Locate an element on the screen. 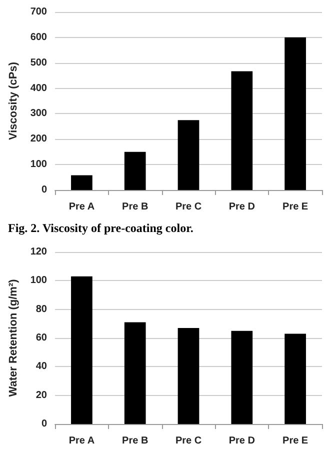  caption: Fig. 2. Viscosity of pre-coating color. is located at coordinates (101, 228).